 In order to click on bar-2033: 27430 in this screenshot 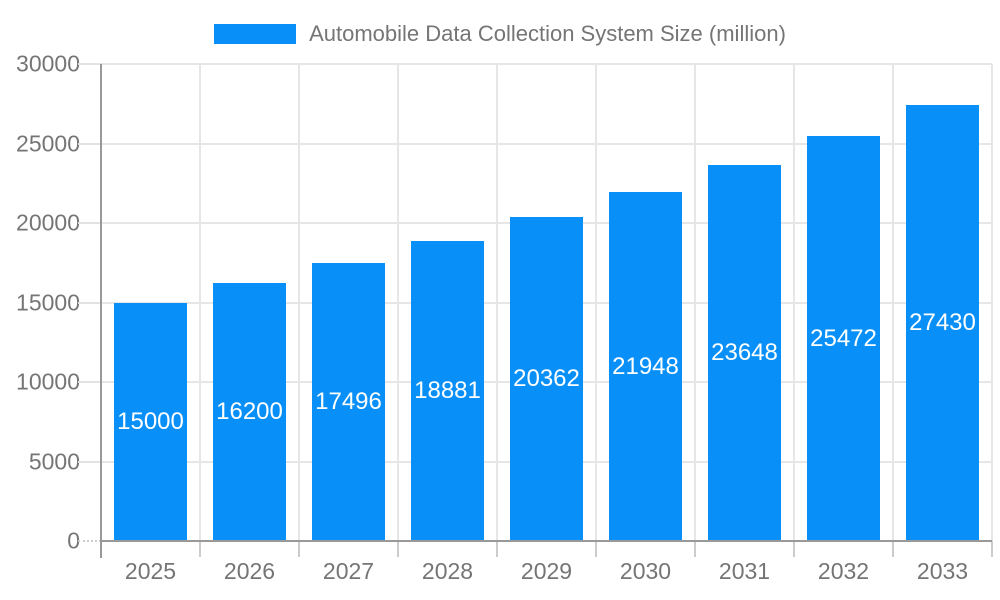, I will do `click(942, 322)`.